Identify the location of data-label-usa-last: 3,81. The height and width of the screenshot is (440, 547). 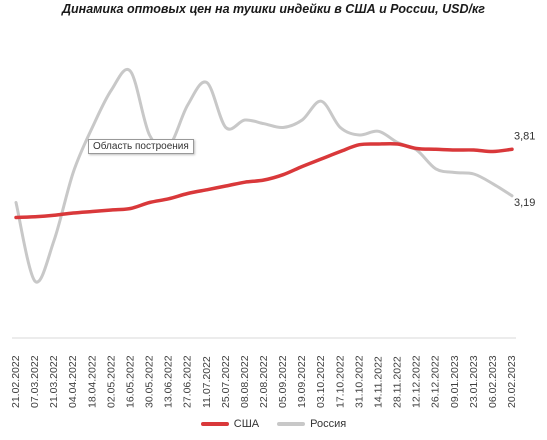
(524, 136).